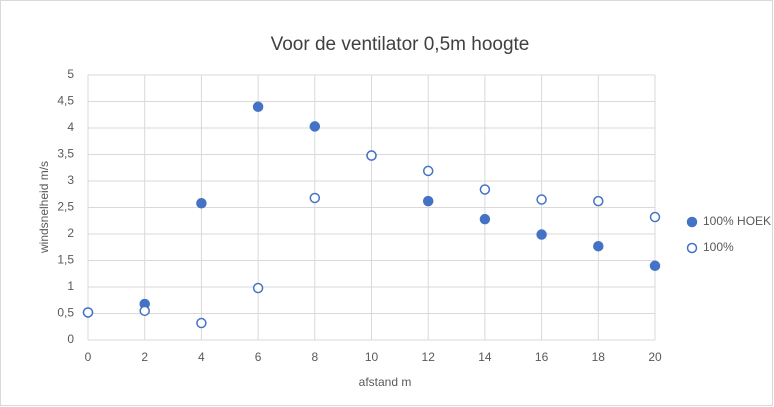  I want to click on x-tick-label: 18, so click(599, 357).